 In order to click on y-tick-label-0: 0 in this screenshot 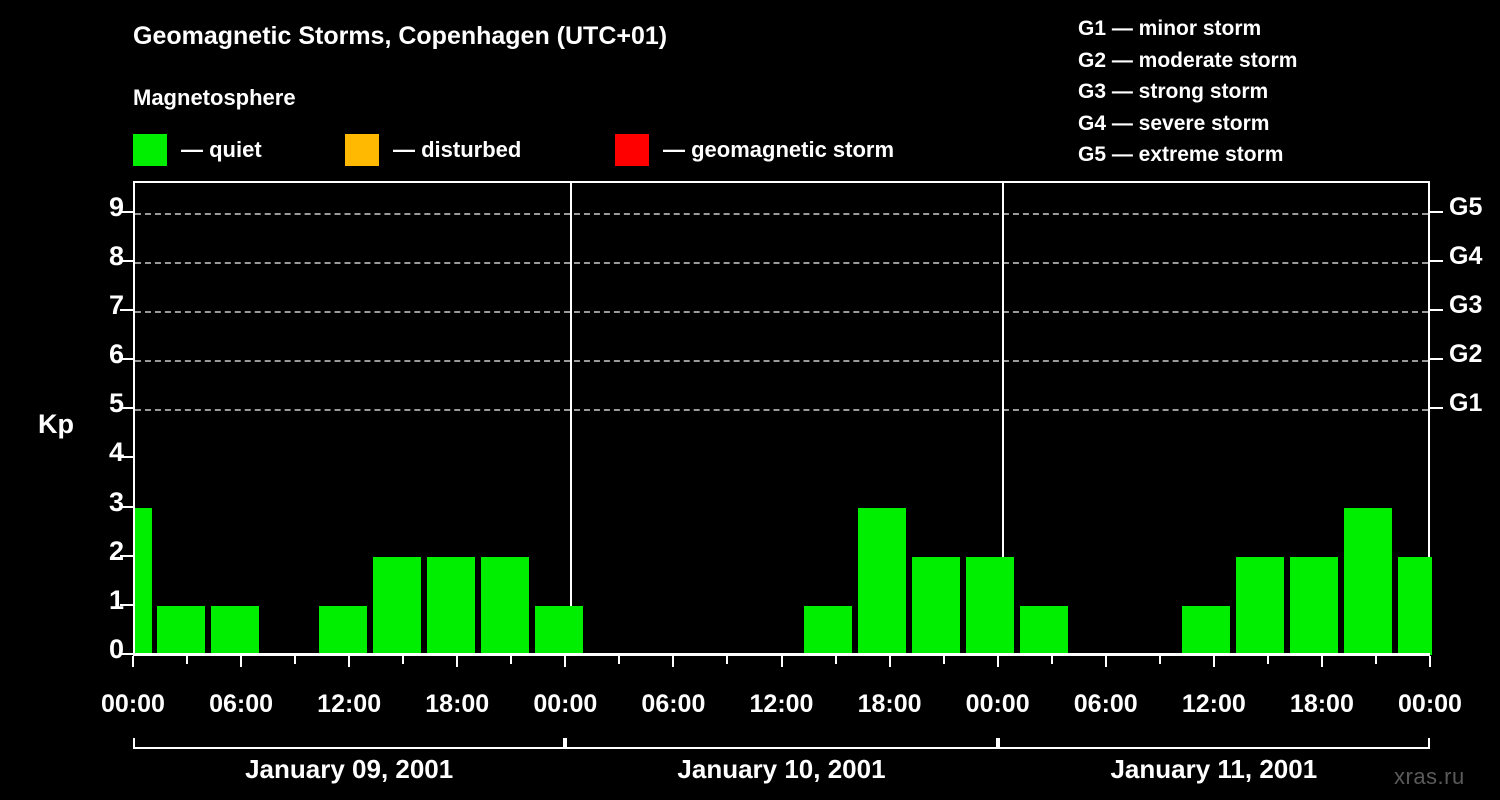, I will do `click(116, 649)`.